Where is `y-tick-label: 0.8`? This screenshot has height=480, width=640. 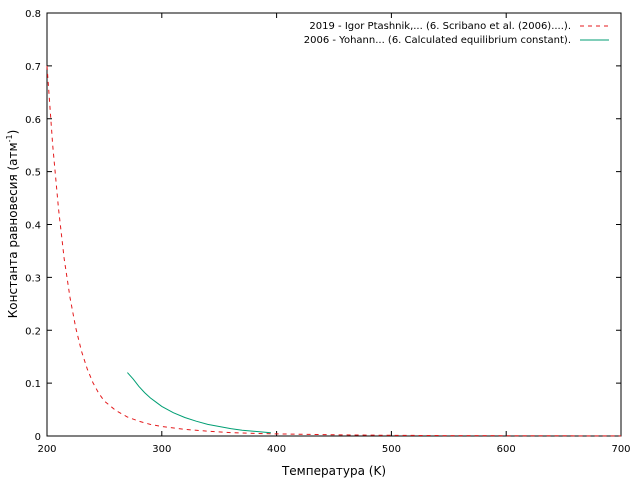
y-tick-label: 0.8 is located at coordinates (33, 14).